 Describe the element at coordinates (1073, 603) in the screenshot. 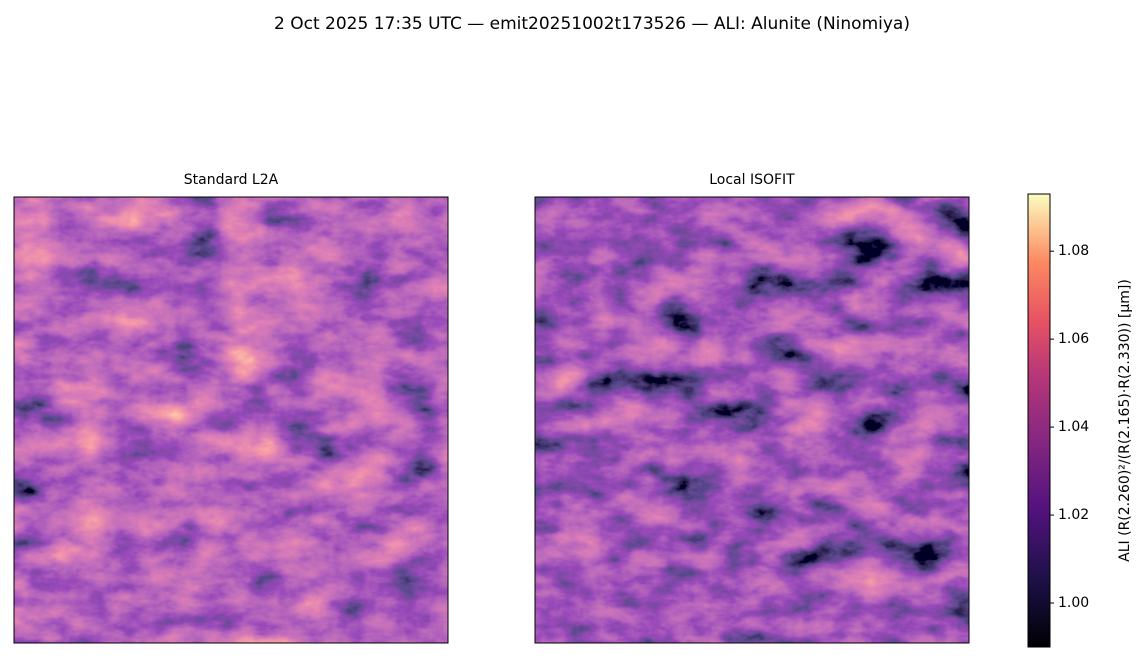

I see `colorbar-tick-label: 1.00` at that location.